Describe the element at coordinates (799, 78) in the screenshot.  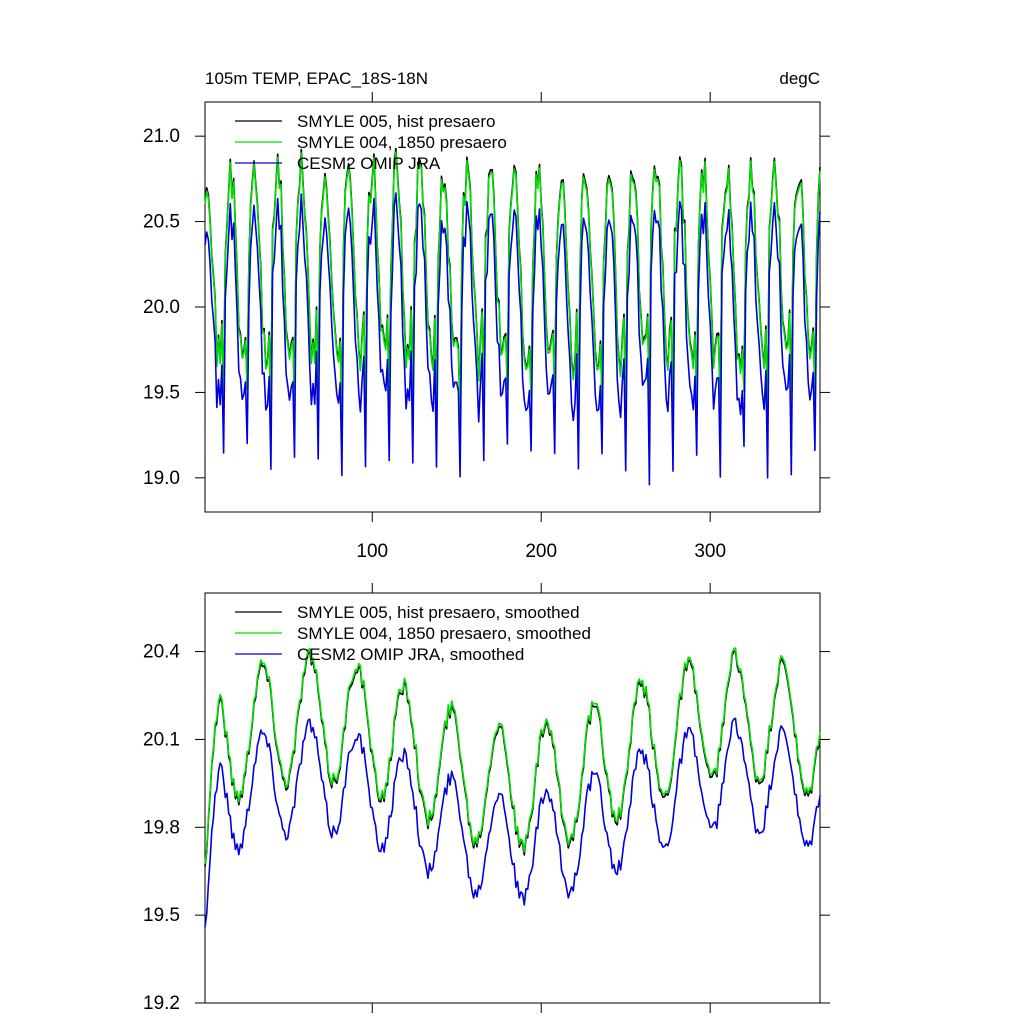
I see `top-panel-units: degC` at that location.